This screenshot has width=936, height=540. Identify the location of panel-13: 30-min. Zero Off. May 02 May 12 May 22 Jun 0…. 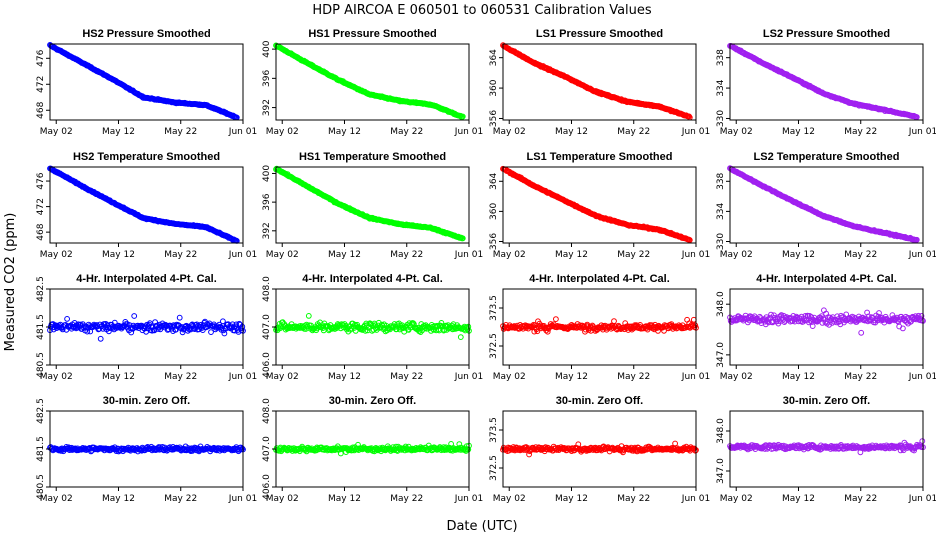
(372, 449).